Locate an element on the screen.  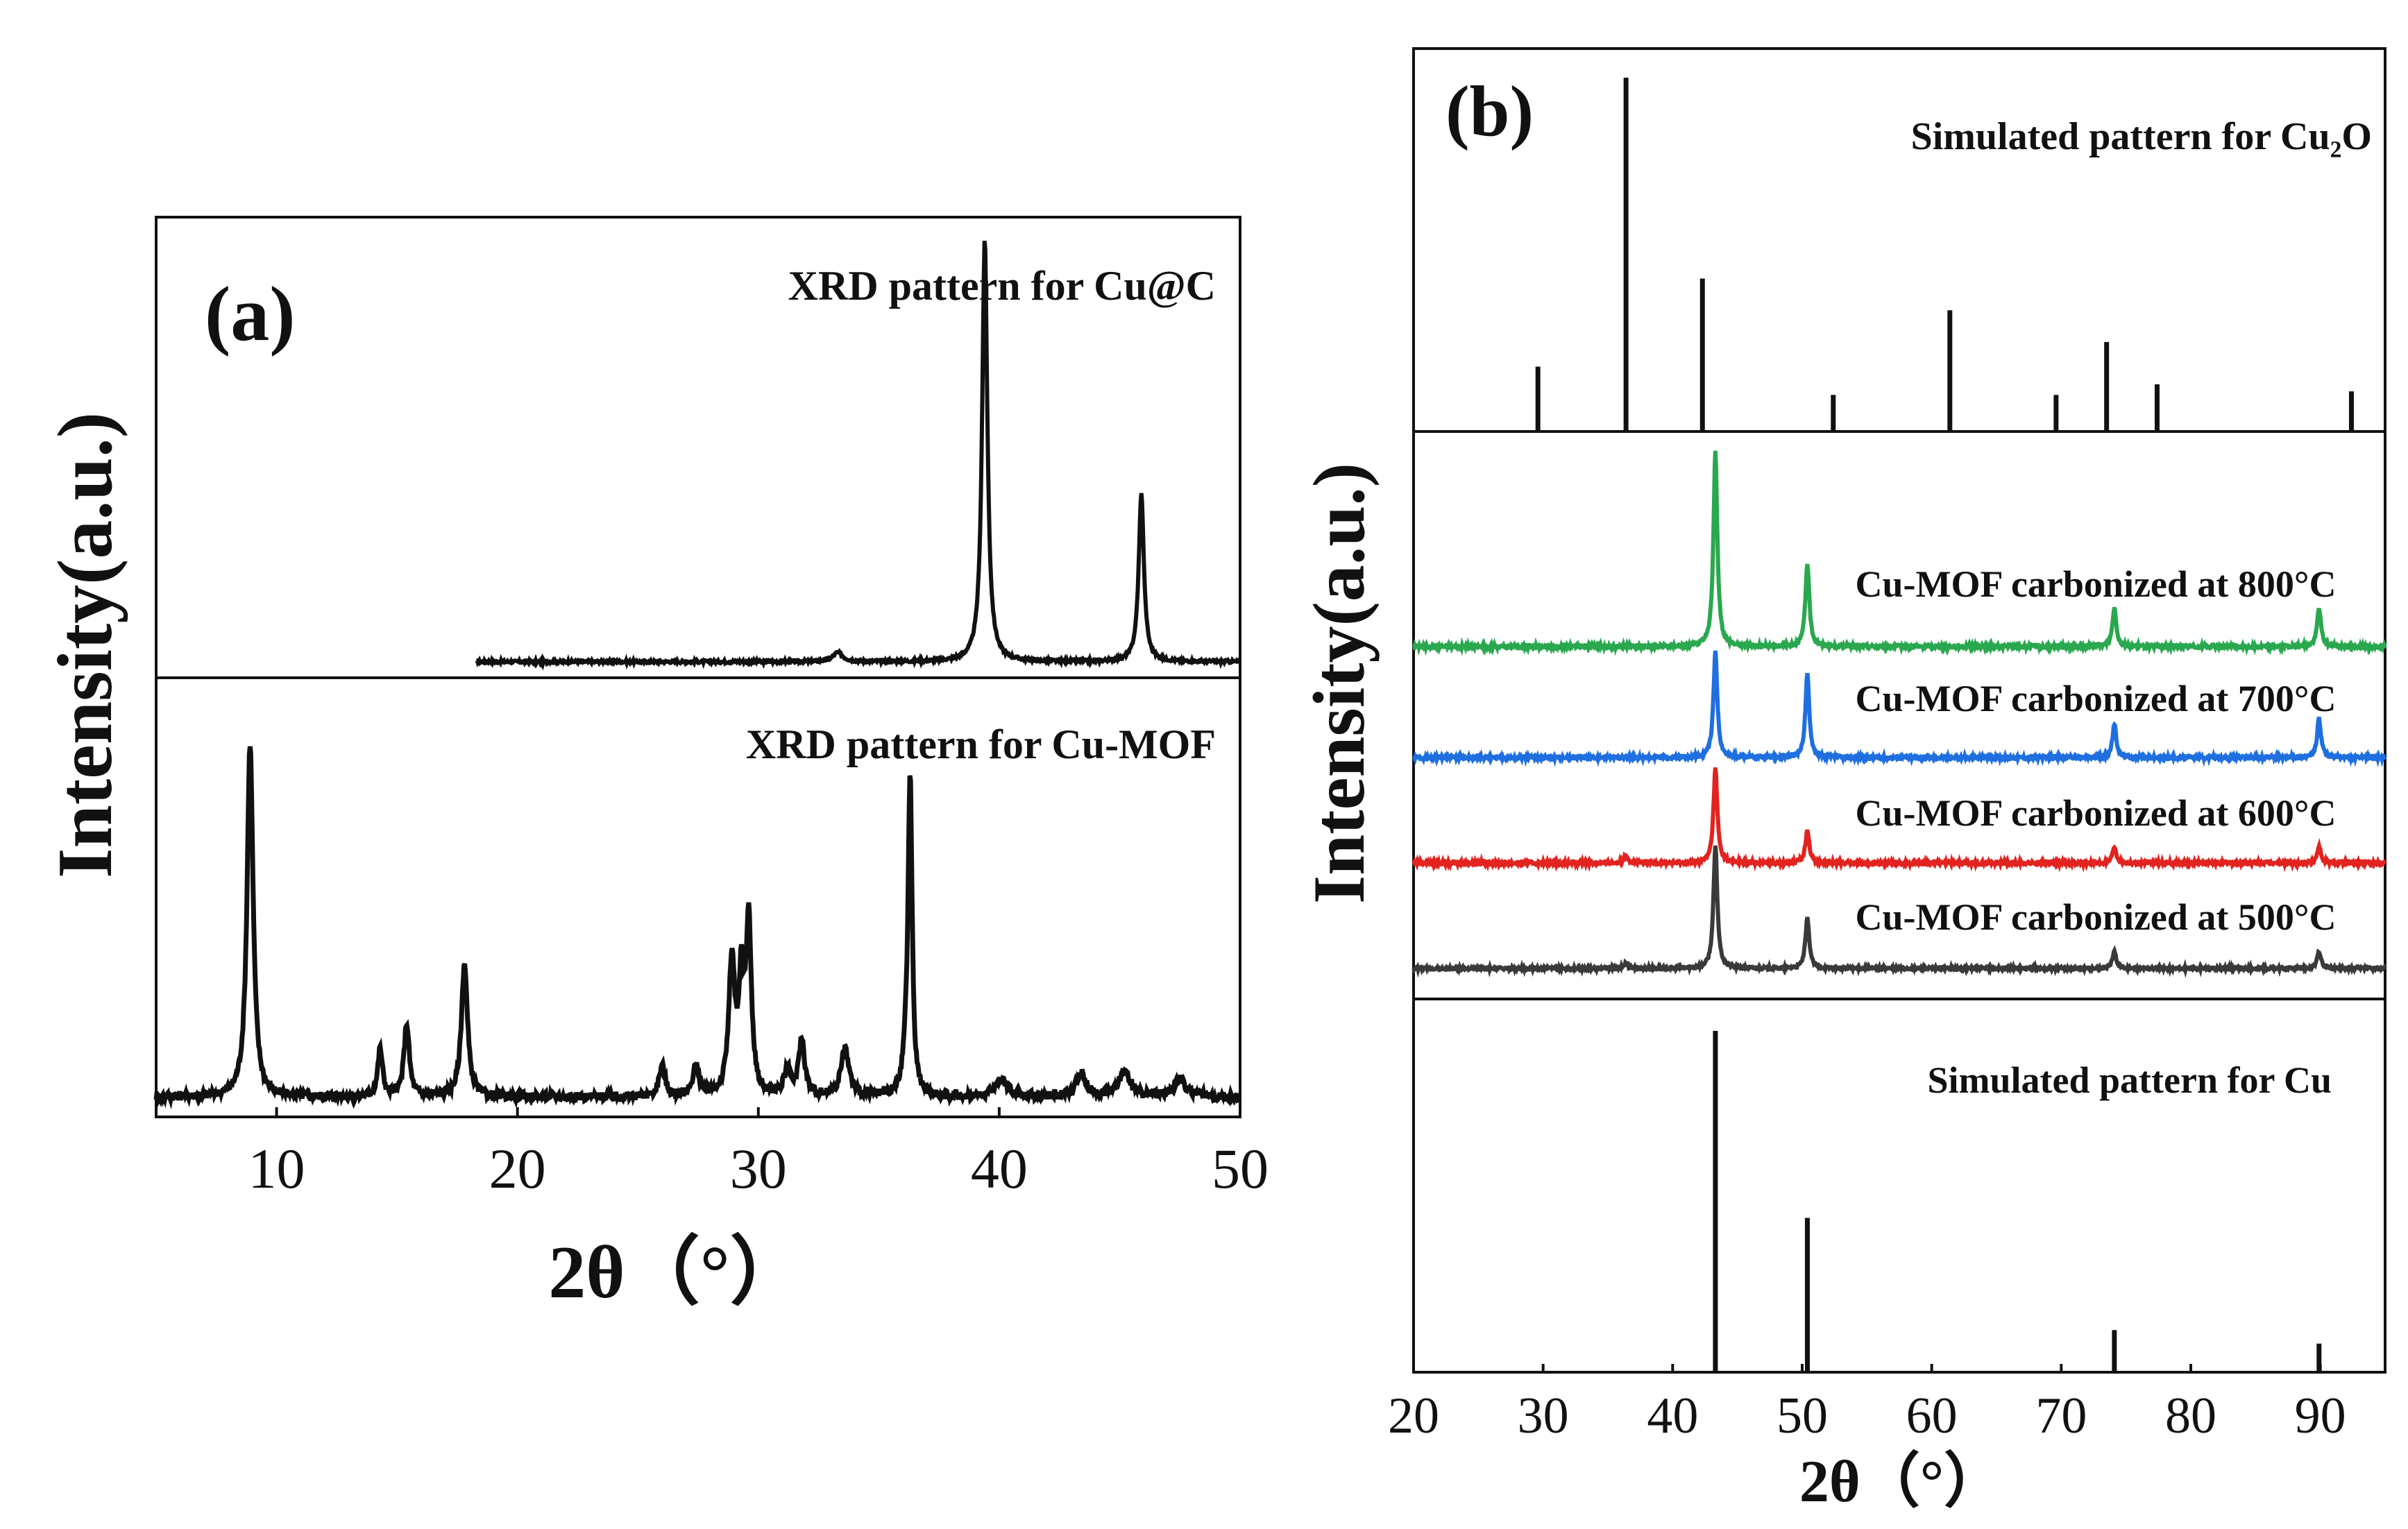
panel-a-x-ticks: 10 20 30 40 50 is located at coordinates (758, 1154).